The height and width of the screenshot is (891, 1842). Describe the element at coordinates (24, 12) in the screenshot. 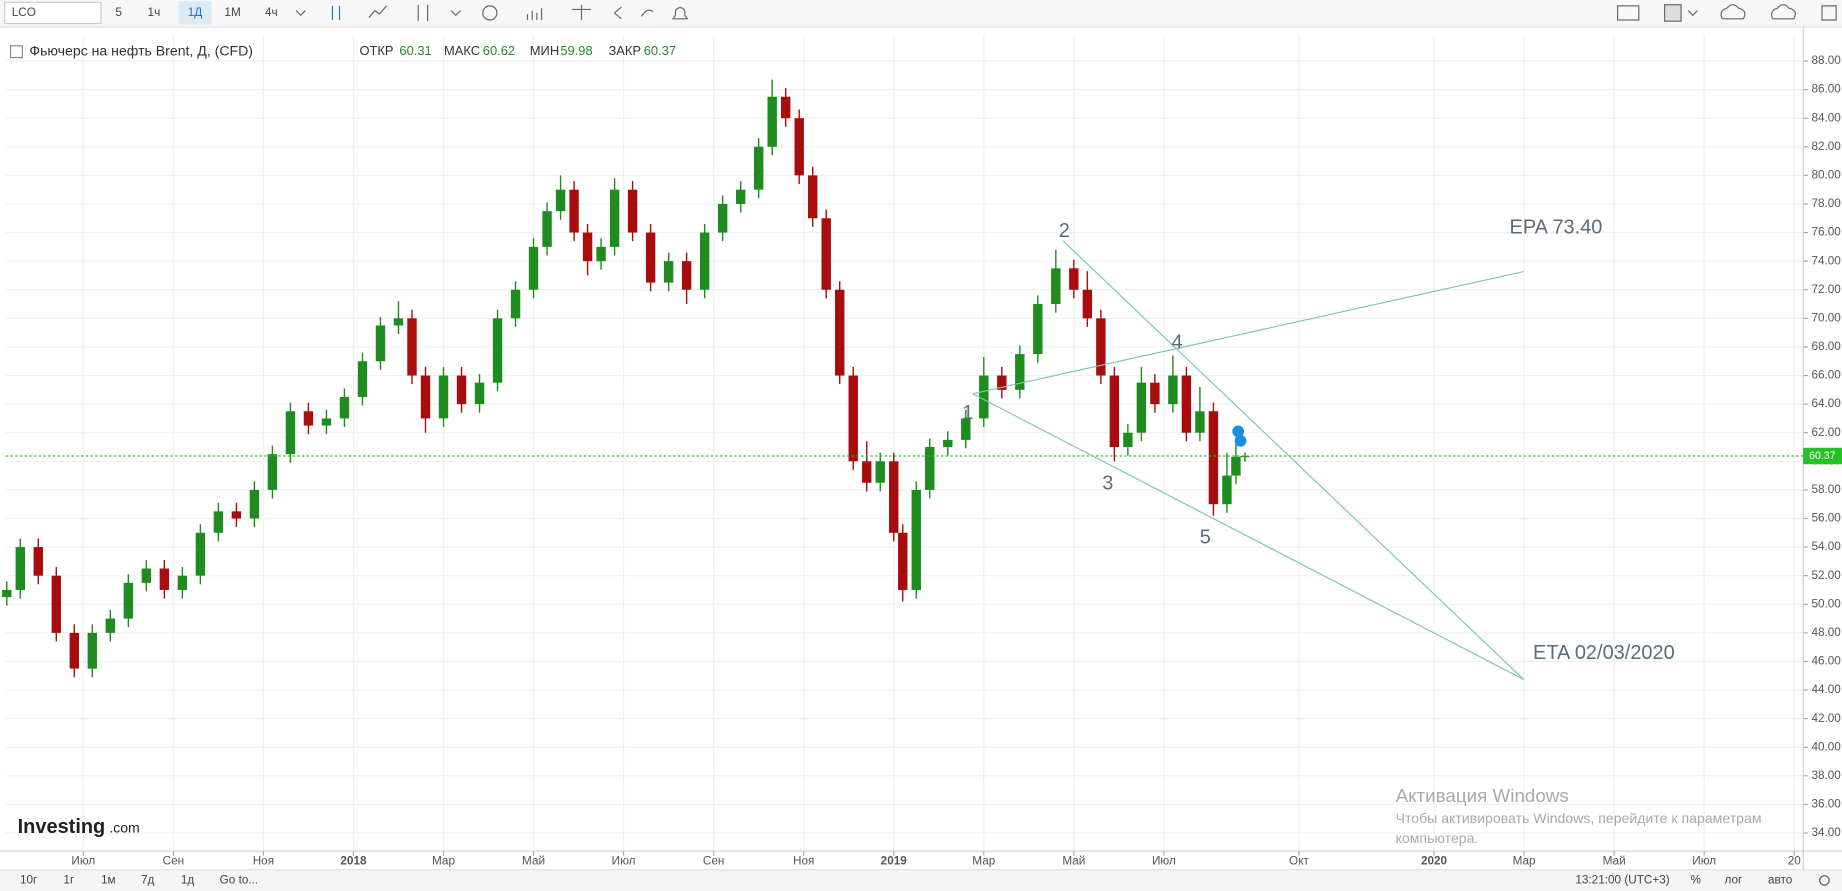

I see `symbol: LCO` at that location.